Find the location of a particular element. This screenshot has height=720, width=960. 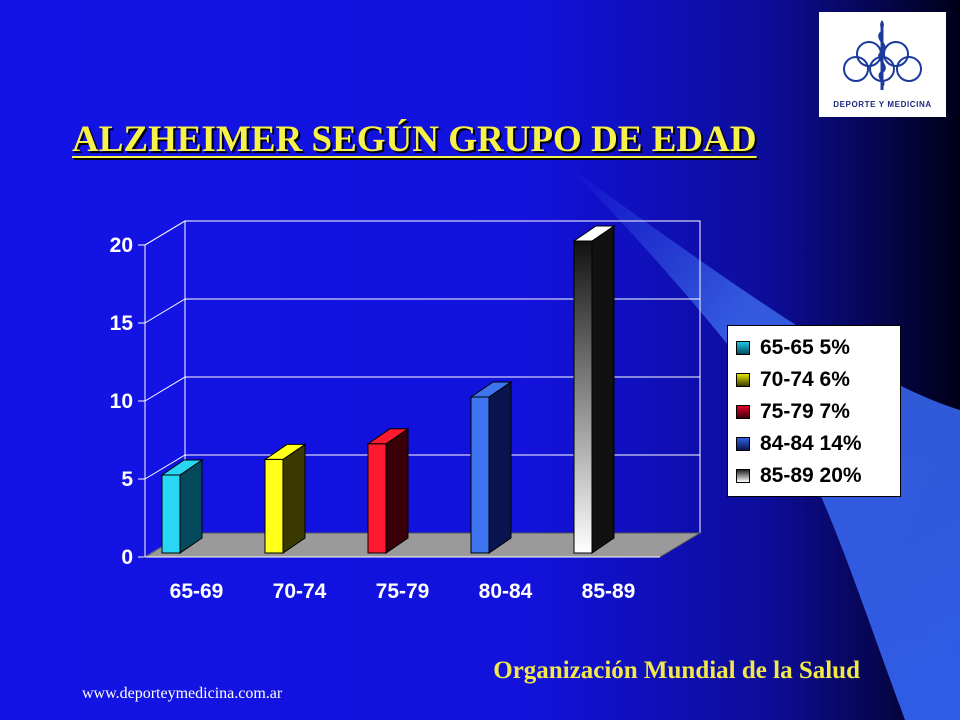

bar-65-69-top is located at coordinates (182, 467).